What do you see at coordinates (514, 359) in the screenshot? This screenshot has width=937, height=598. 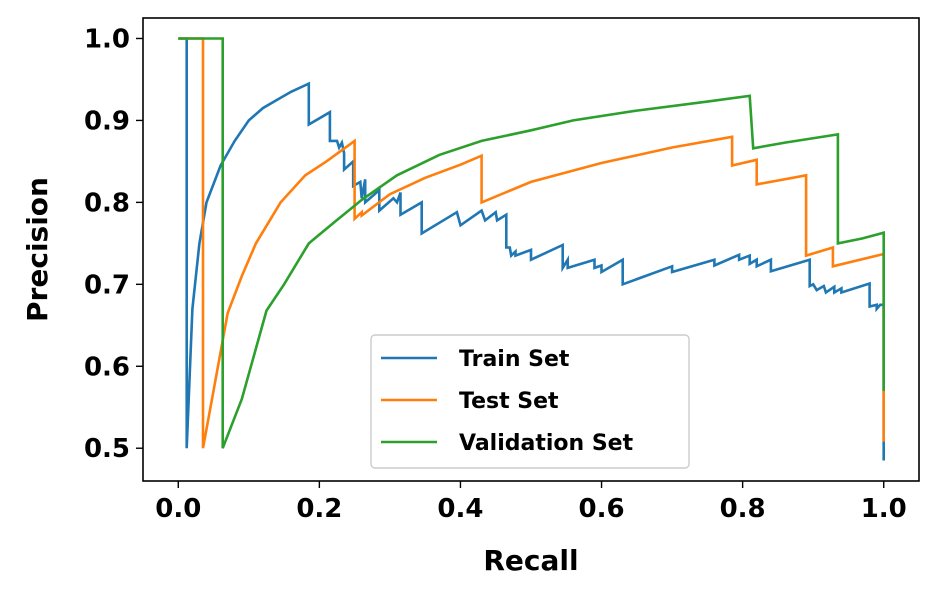 I see `legend-entry: Train Set` at bounding box center [514, 359].